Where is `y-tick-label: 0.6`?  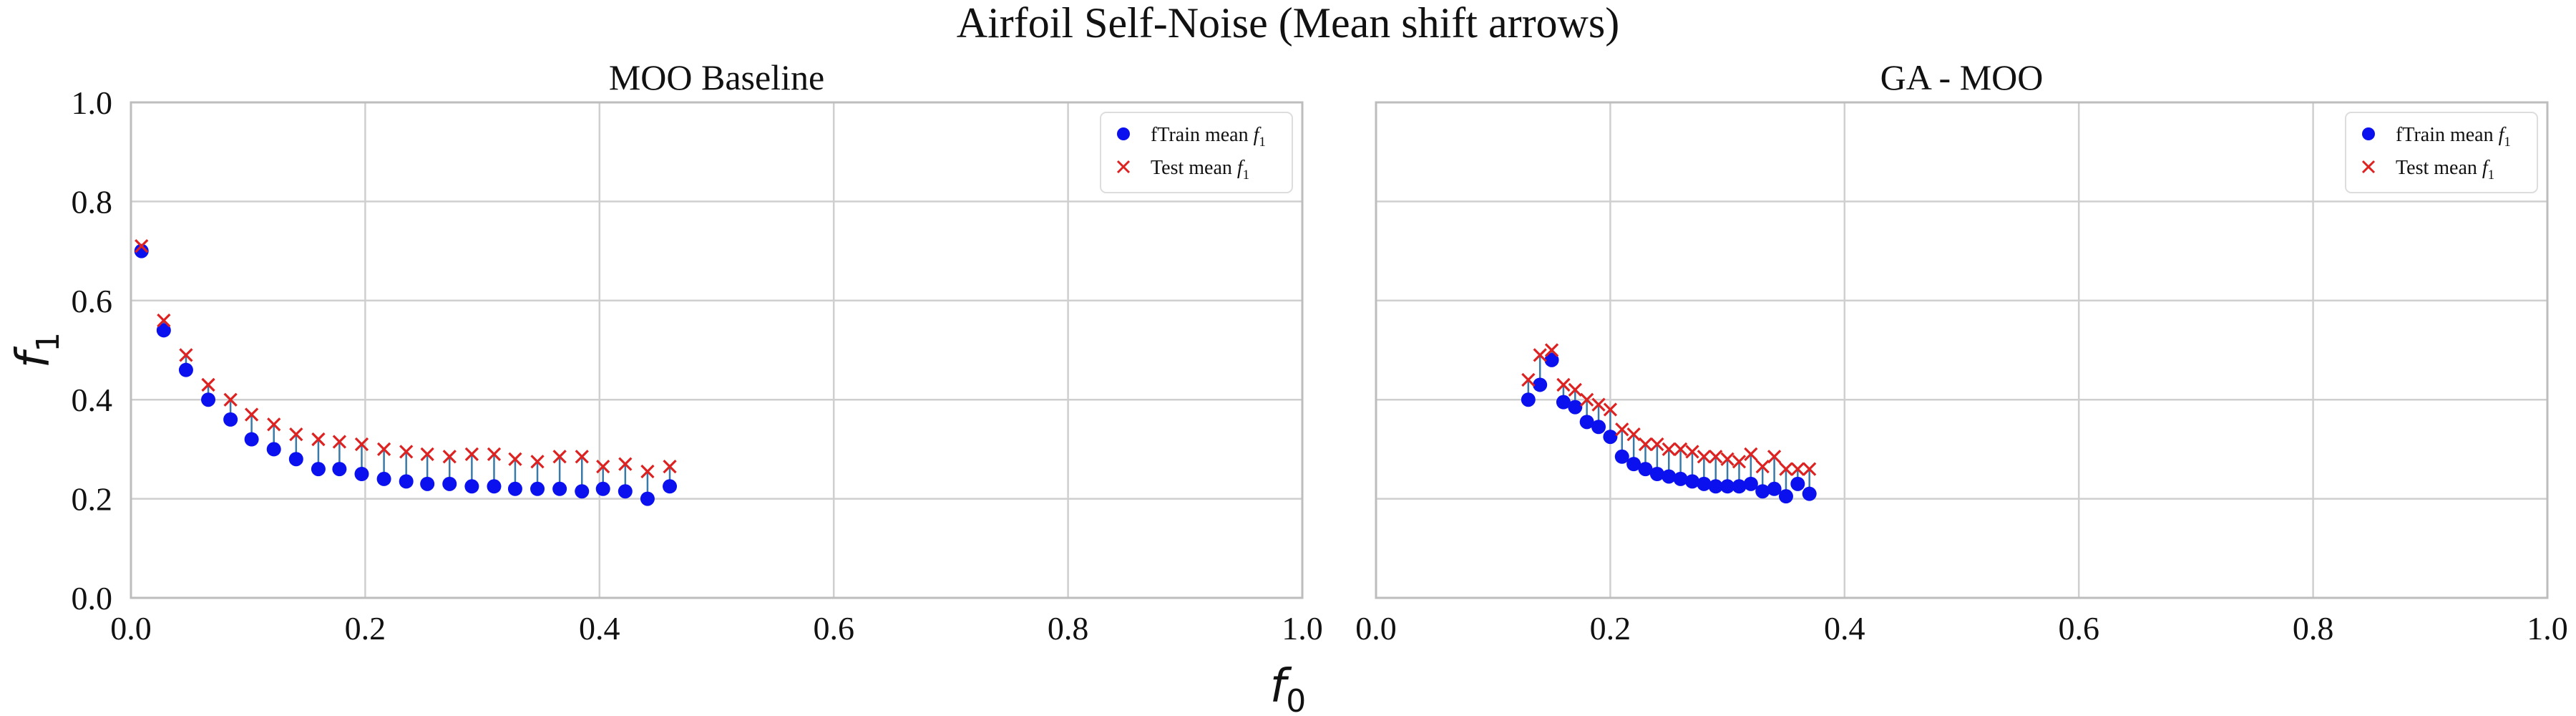 y-tick-label: 0.6 is located at coordinates (92, 301).